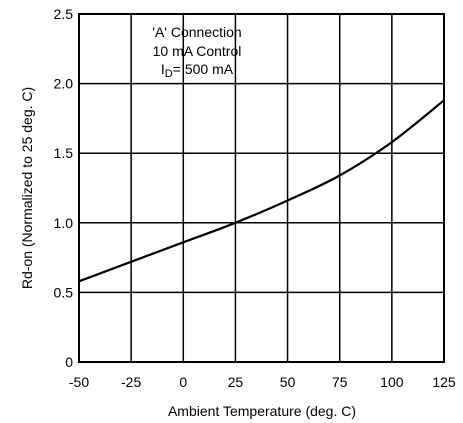  Describe the element at coordinates (79, 382) in the screenshot. I see `x-tick-label: -50` at that location.